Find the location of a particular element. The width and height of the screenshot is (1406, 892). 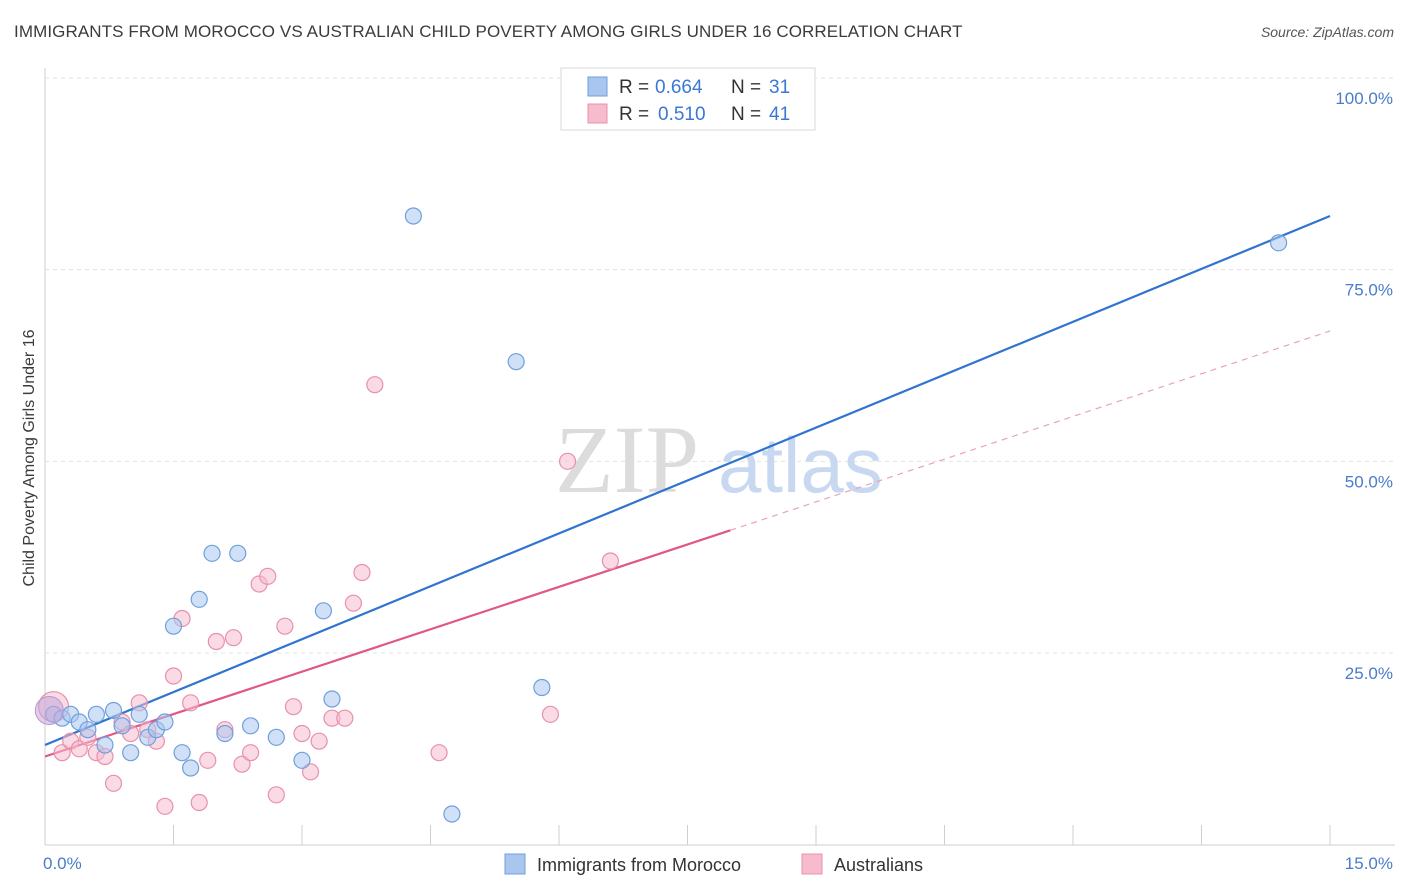

legend-bottom: Immigrants from Morocco Australians is located at coordinates (713, 864).